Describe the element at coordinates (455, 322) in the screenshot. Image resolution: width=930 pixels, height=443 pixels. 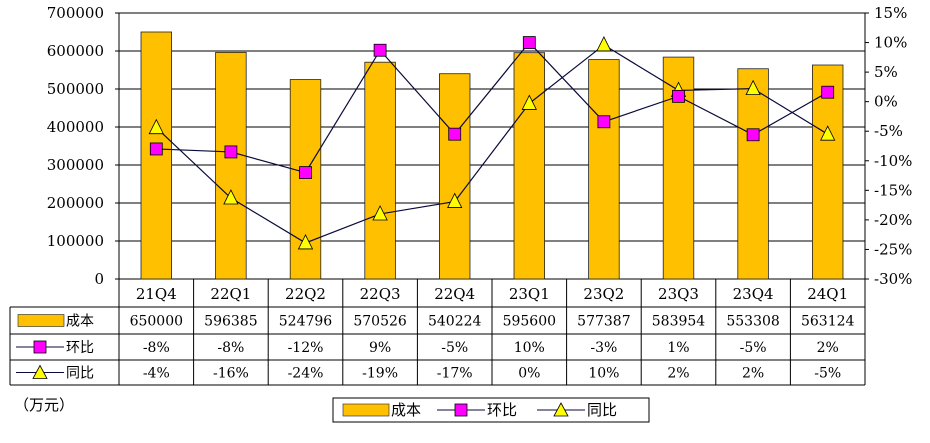
I see `data-label: 540224` at that location.